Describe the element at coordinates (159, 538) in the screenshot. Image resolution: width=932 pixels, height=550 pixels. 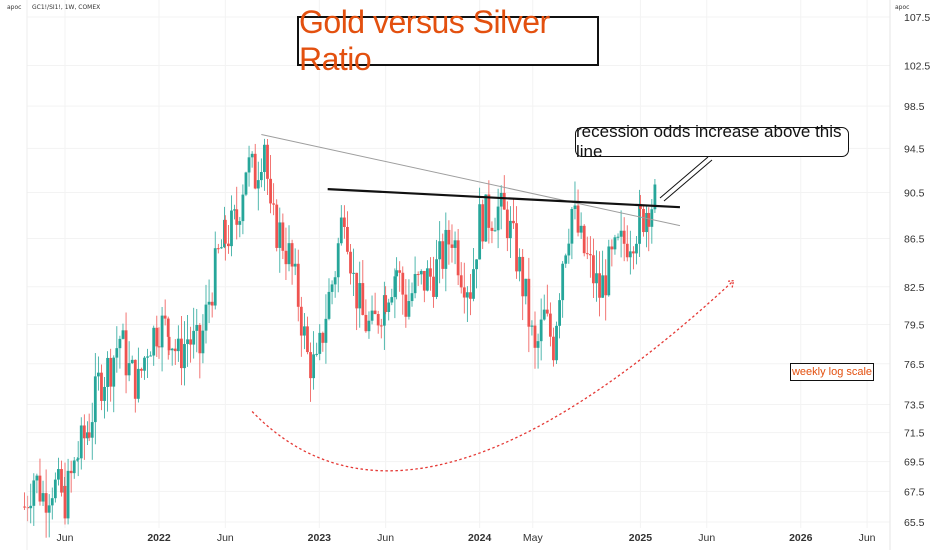
I see `x-tick-label: 2022` at that location.